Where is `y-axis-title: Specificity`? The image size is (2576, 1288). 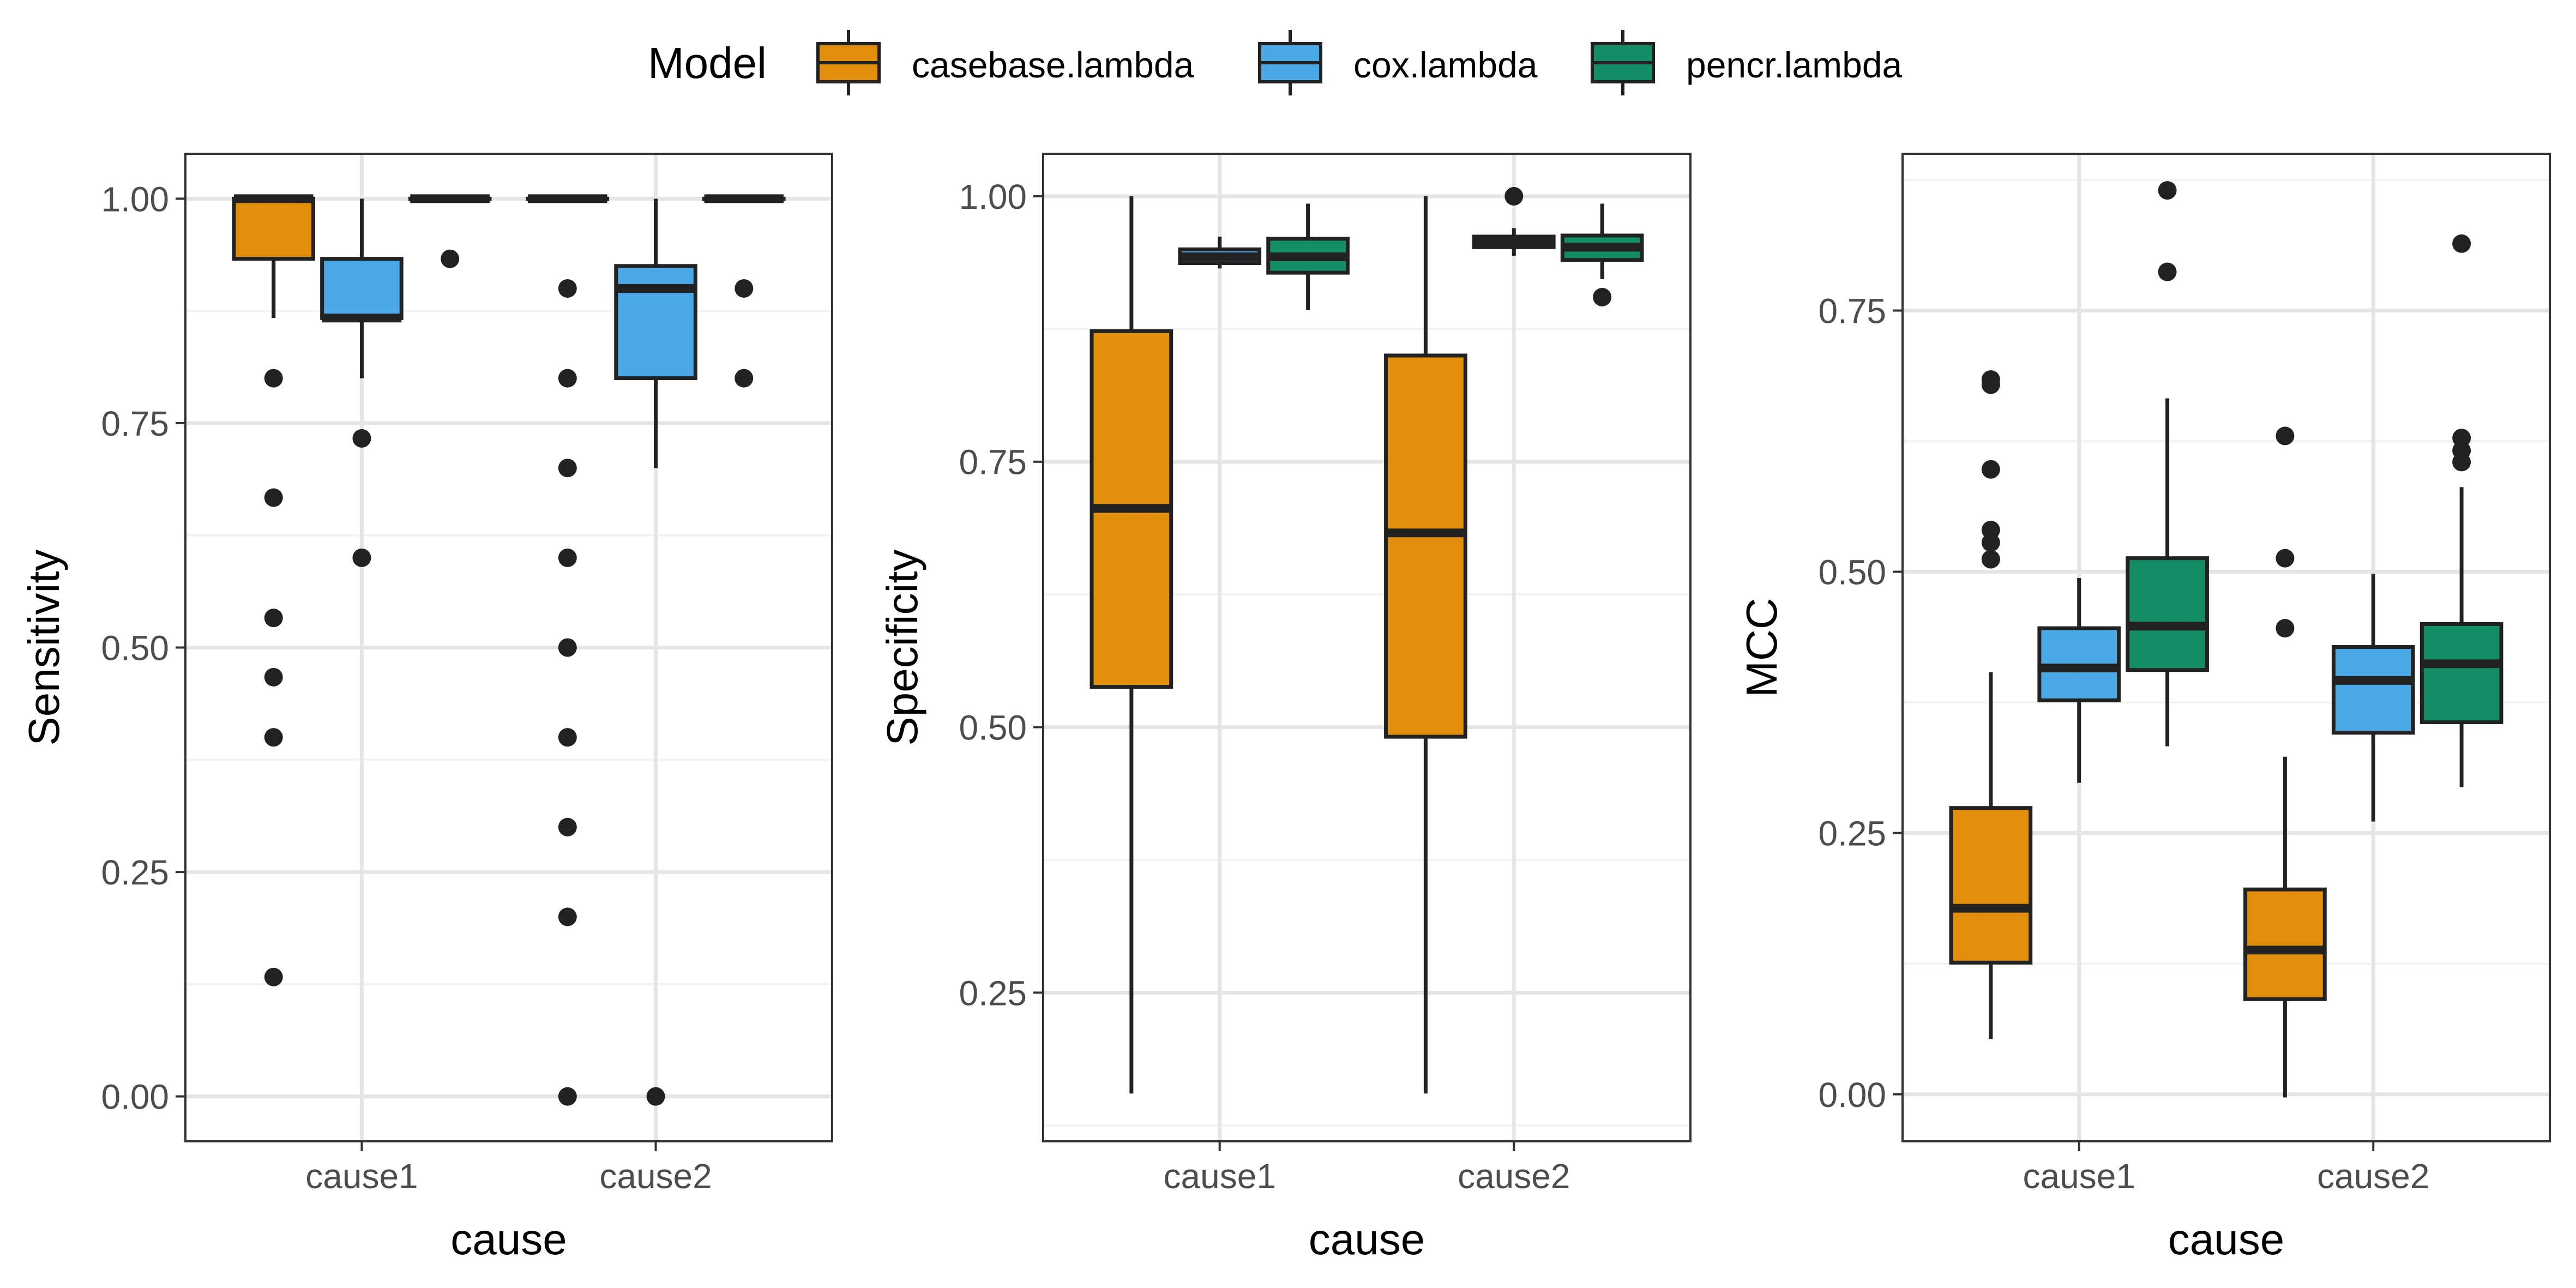
y-axis-title: Specificity is located at coordinates (902, 647).